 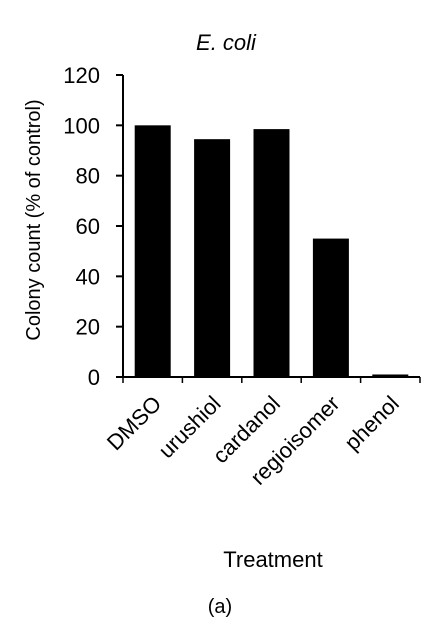 I want to click on y-tick-label: 0, so click(x=94, y=377).